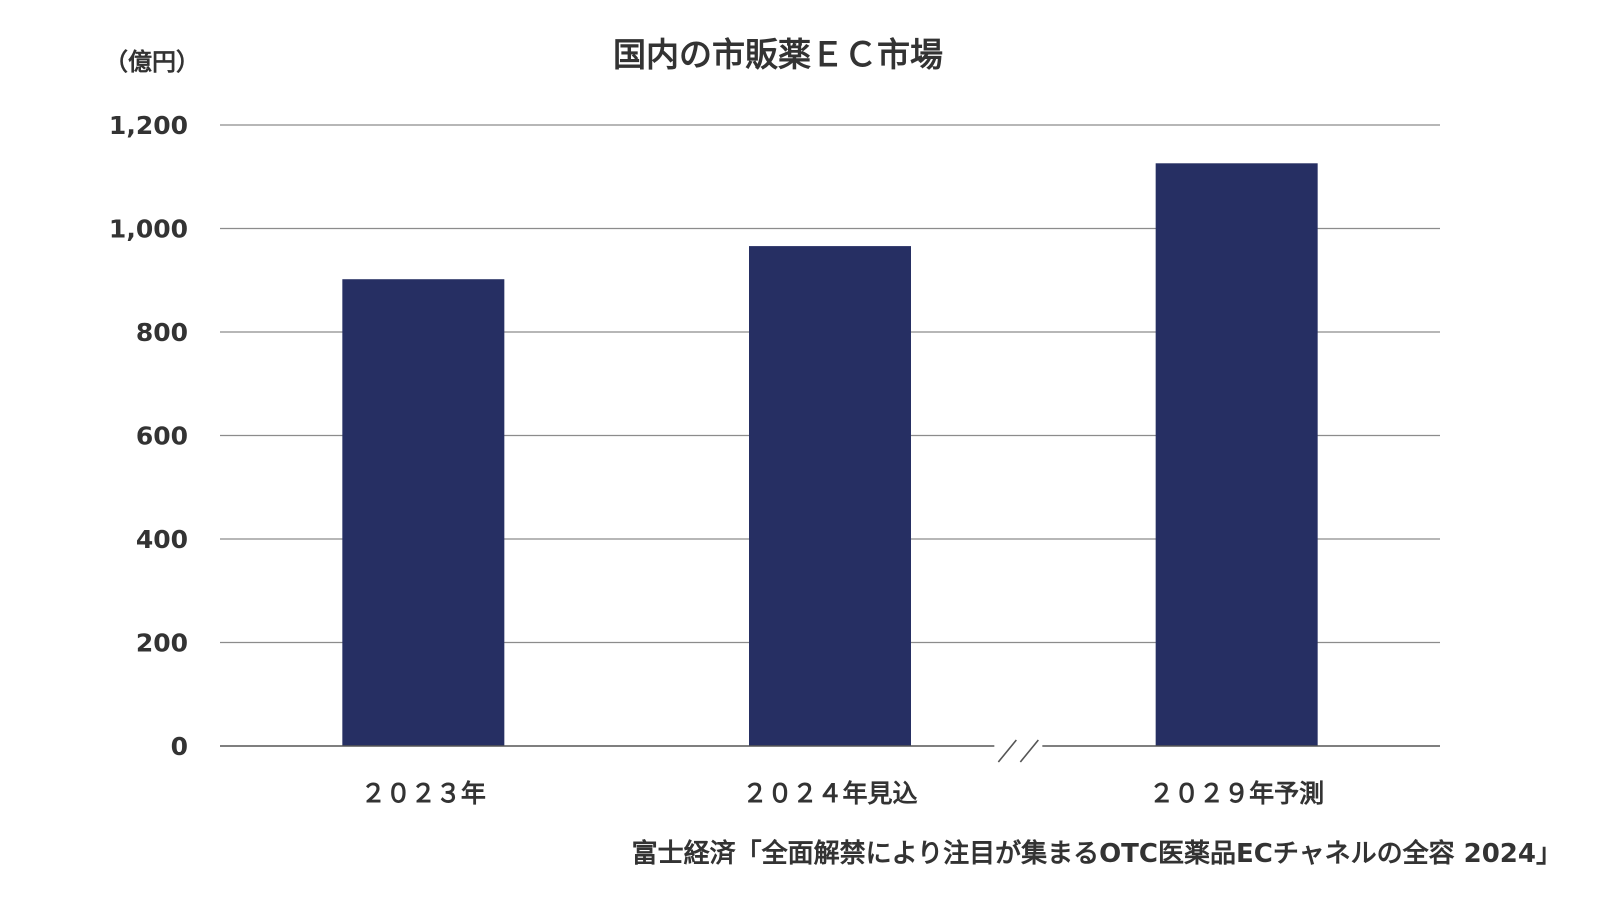 This screenshot has height=900, width=1600. What do you see at coordinates (829, 793) in the screenshot?
I see `x-tick-label: ２０２４年見込` at bounding box center [829, 793].